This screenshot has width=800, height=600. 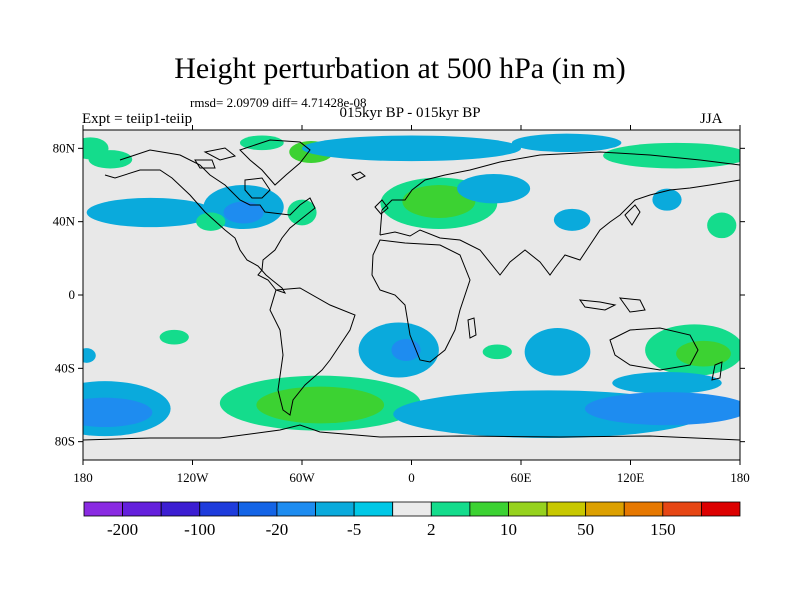 I want to click on plot-title: Height perturbation at 500 hPa (in m), so click(x=400, y=68).